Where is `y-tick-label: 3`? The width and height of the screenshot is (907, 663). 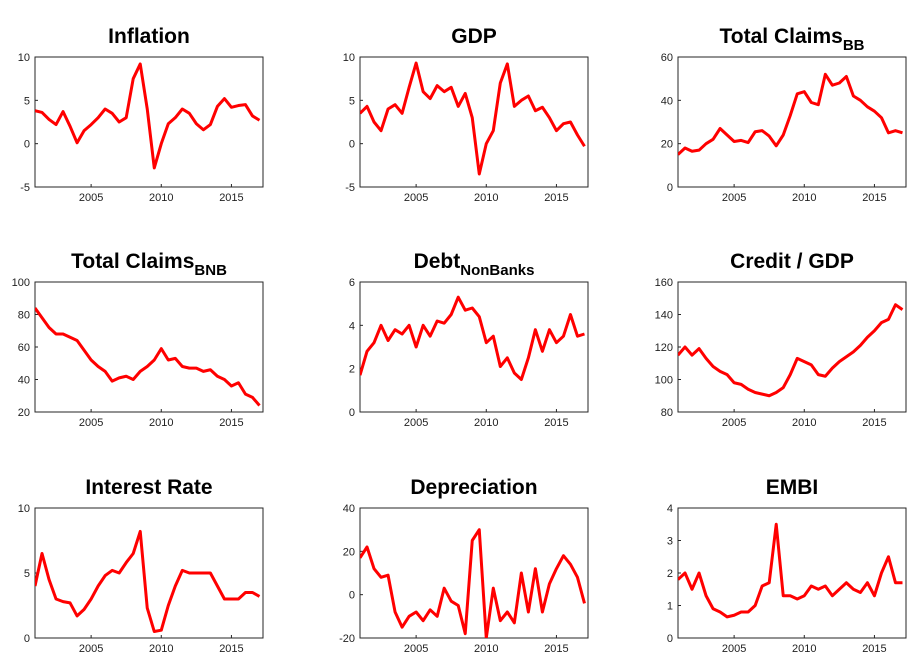
y-tick-label: 3 is located at coordinates (670, 542).